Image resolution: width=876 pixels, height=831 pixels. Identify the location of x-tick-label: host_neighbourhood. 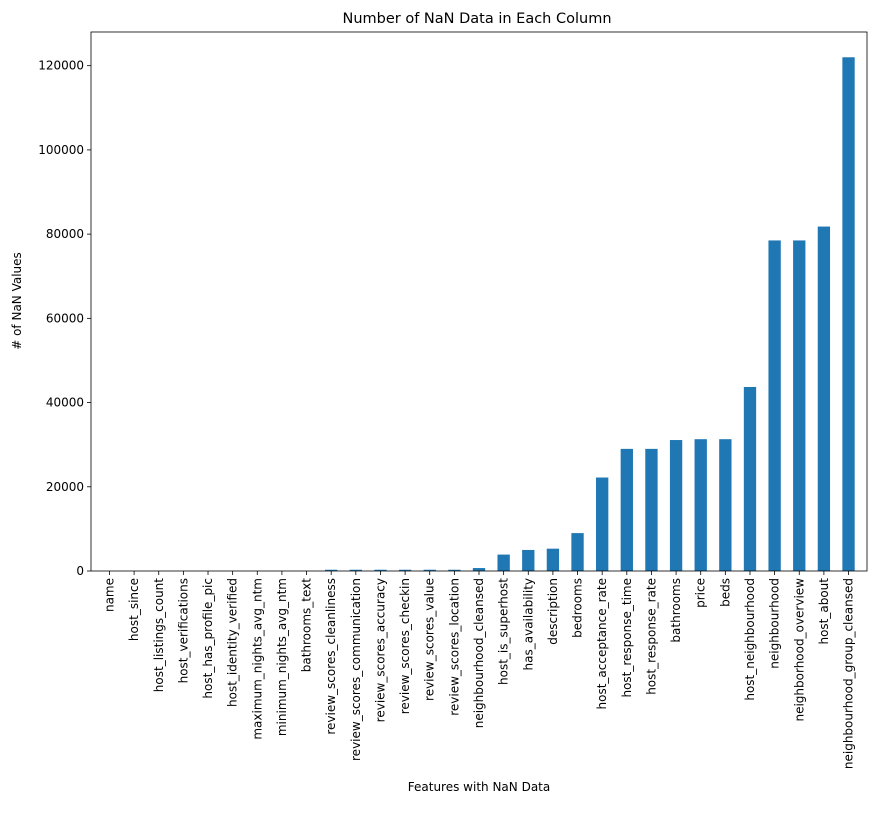
(750, 639).